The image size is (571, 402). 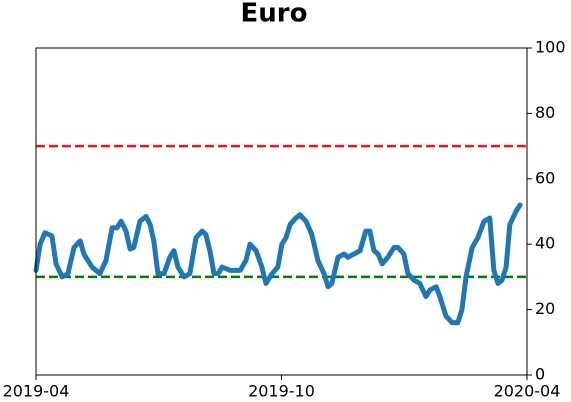 What do you see at coordinates (36, 391) in the screenshot?
I see `x-tick-label: 2019-04` at bounding box center [36, 391].